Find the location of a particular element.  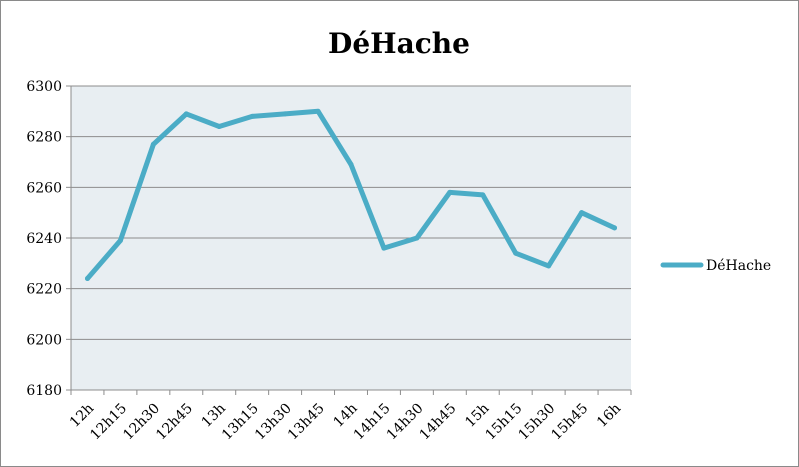

y-tick-label: 6300 is located at coordinates (44, 87).